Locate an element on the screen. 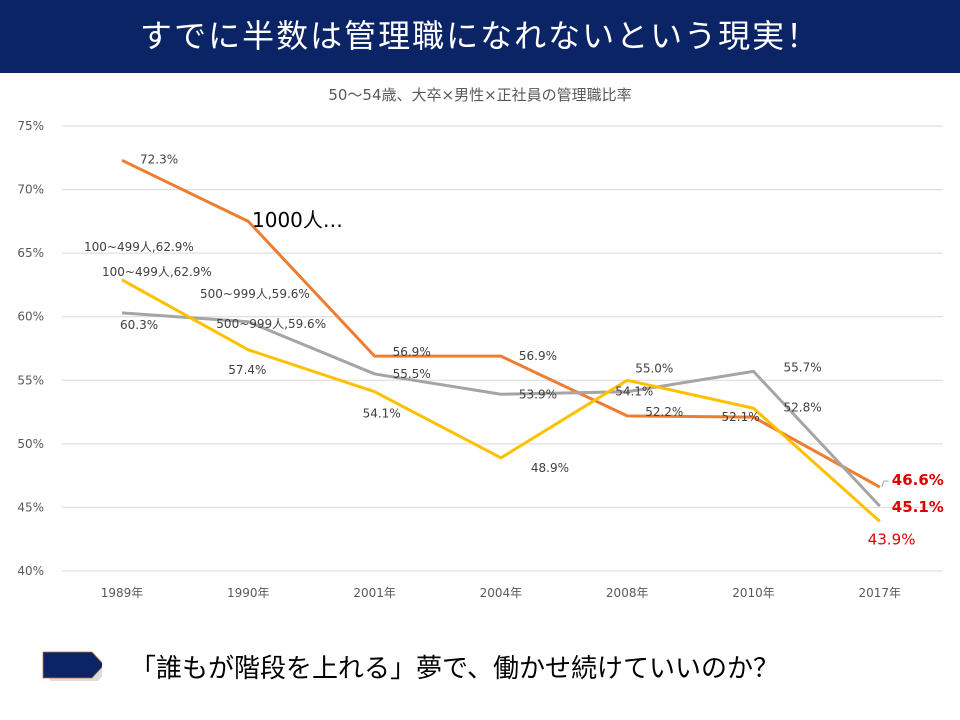  data-label: 48.9% is located at coordinates (550, 468).